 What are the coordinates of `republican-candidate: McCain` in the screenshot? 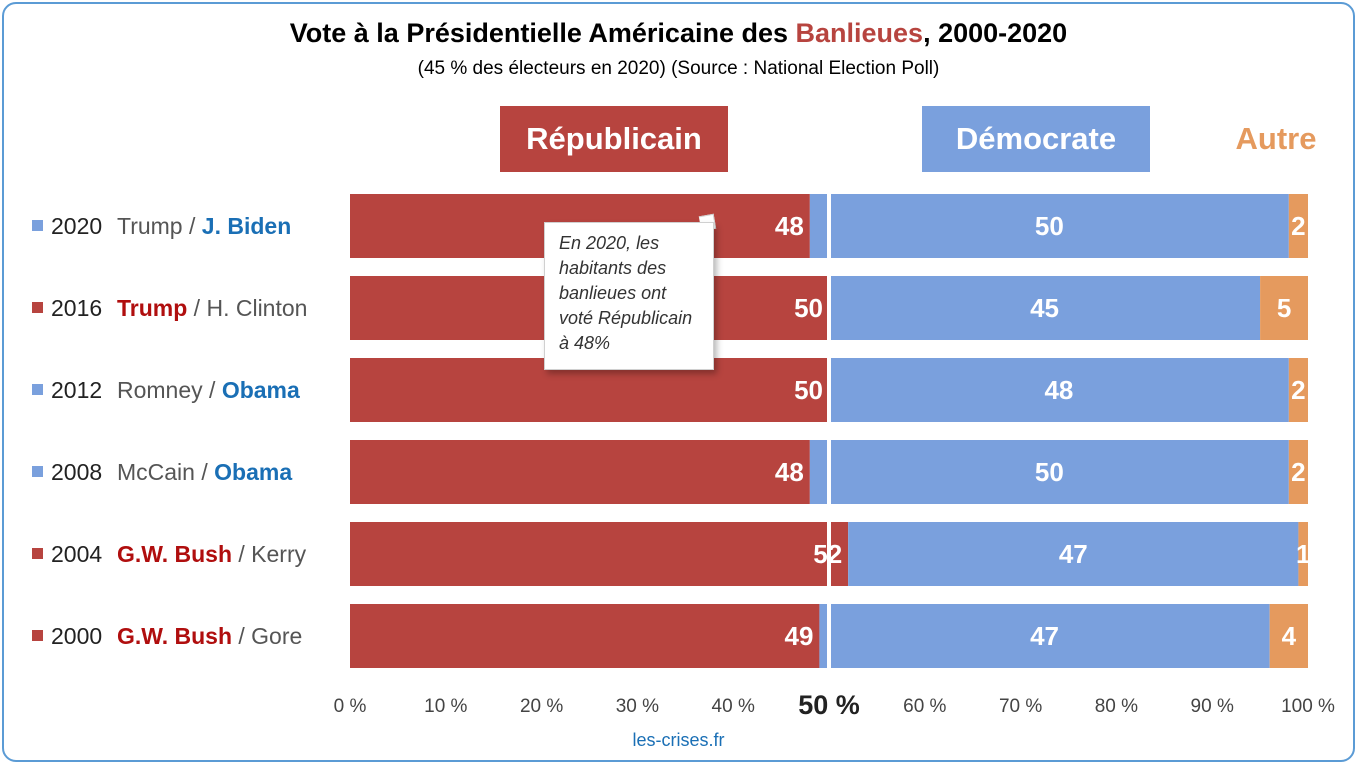 It's located at (156, 471).